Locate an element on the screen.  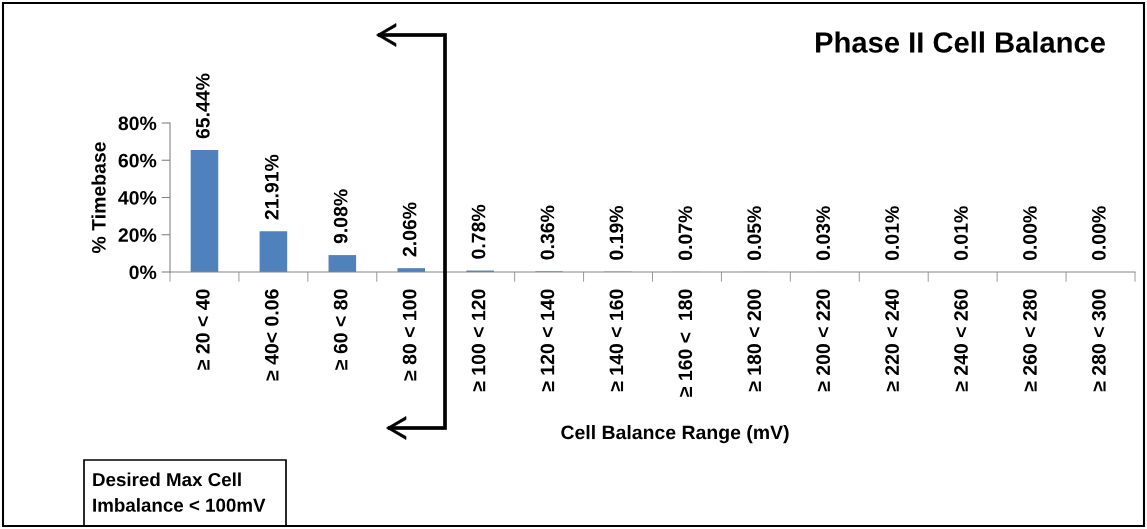
chart-title: Phase II Cell Balance is located at coordinates (960, 42).